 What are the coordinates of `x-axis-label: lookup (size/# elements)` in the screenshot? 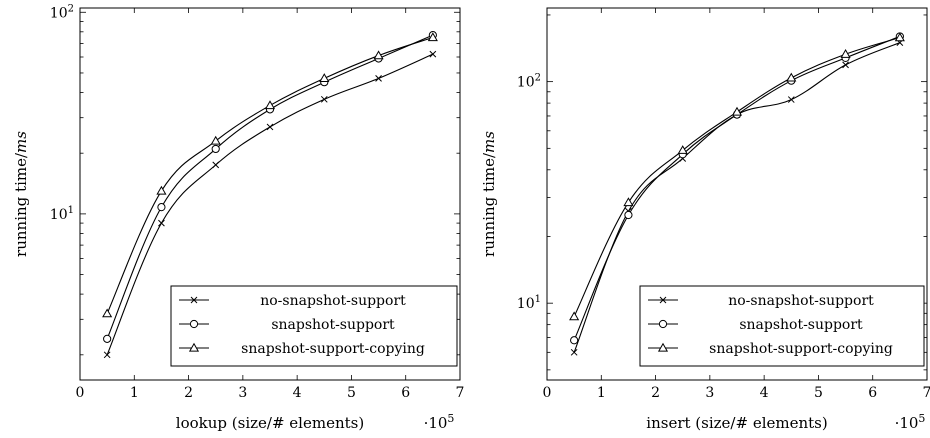 It's located at (270, 423).